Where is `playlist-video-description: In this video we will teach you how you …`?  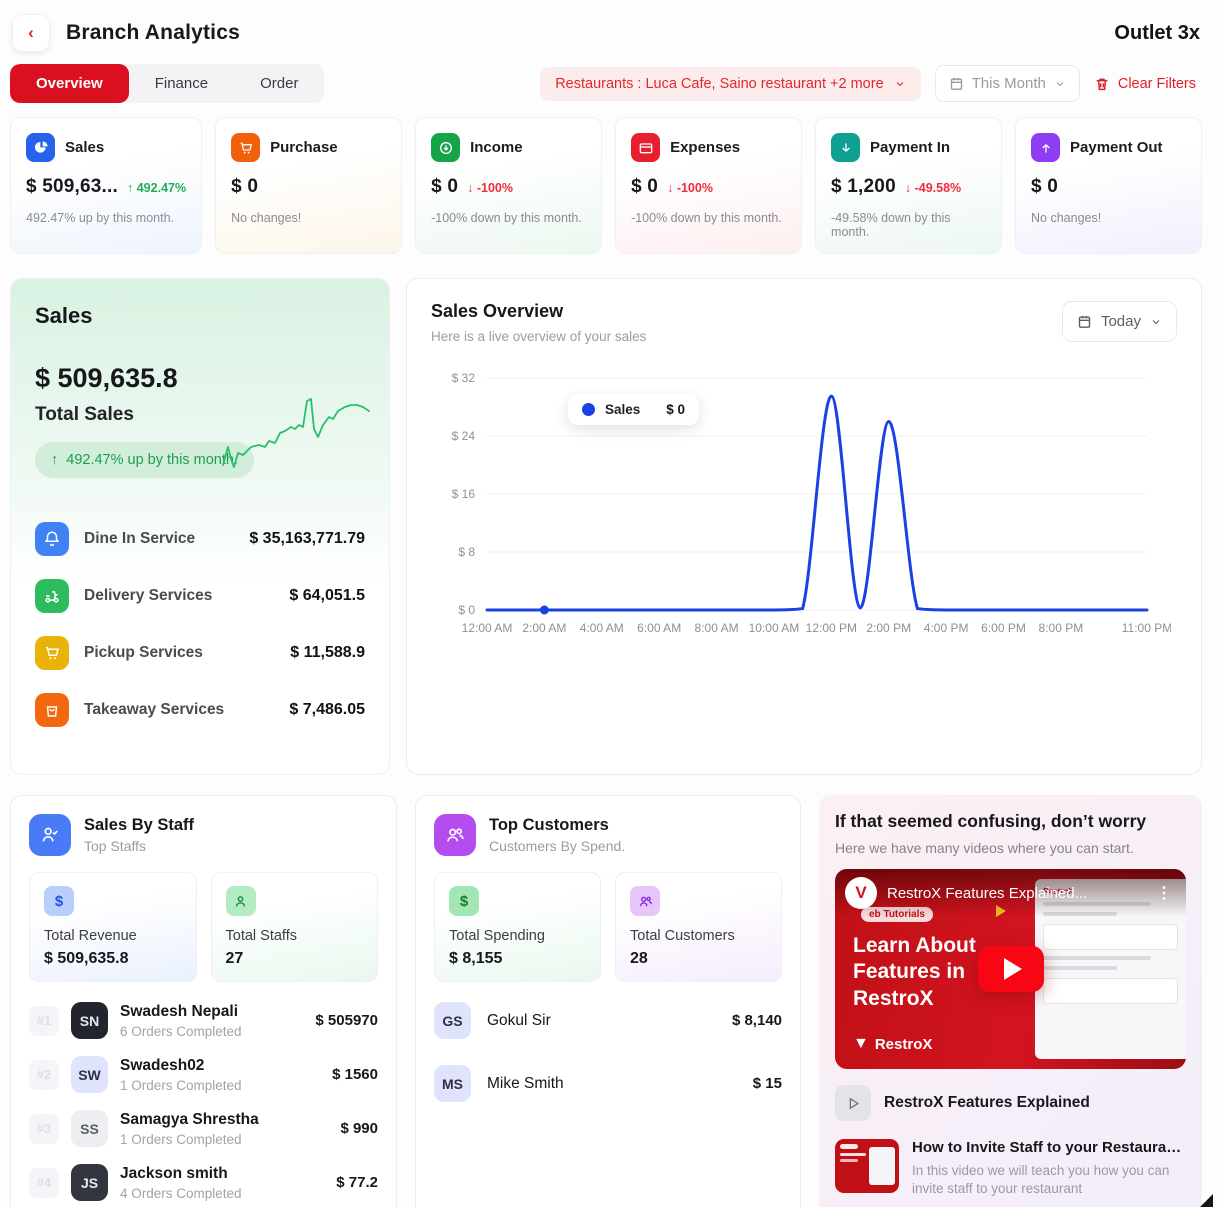
playlist-video-description: In this video we will teach you how you … is located at coordinates (1041, 1180).